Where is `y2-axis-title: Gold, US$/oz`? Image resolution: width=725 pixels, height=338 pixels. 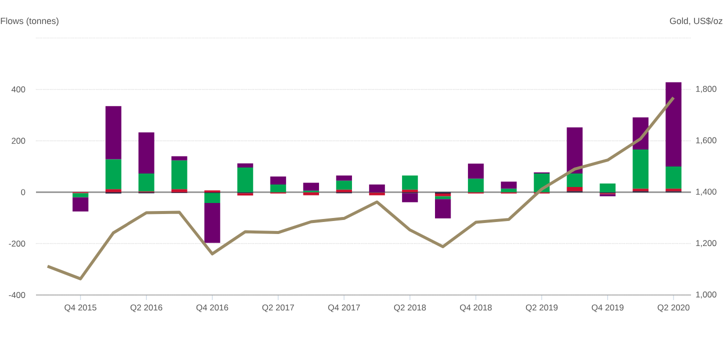
y2-axis-title: Gold, US$/oz is located at coordinates (696, 21).